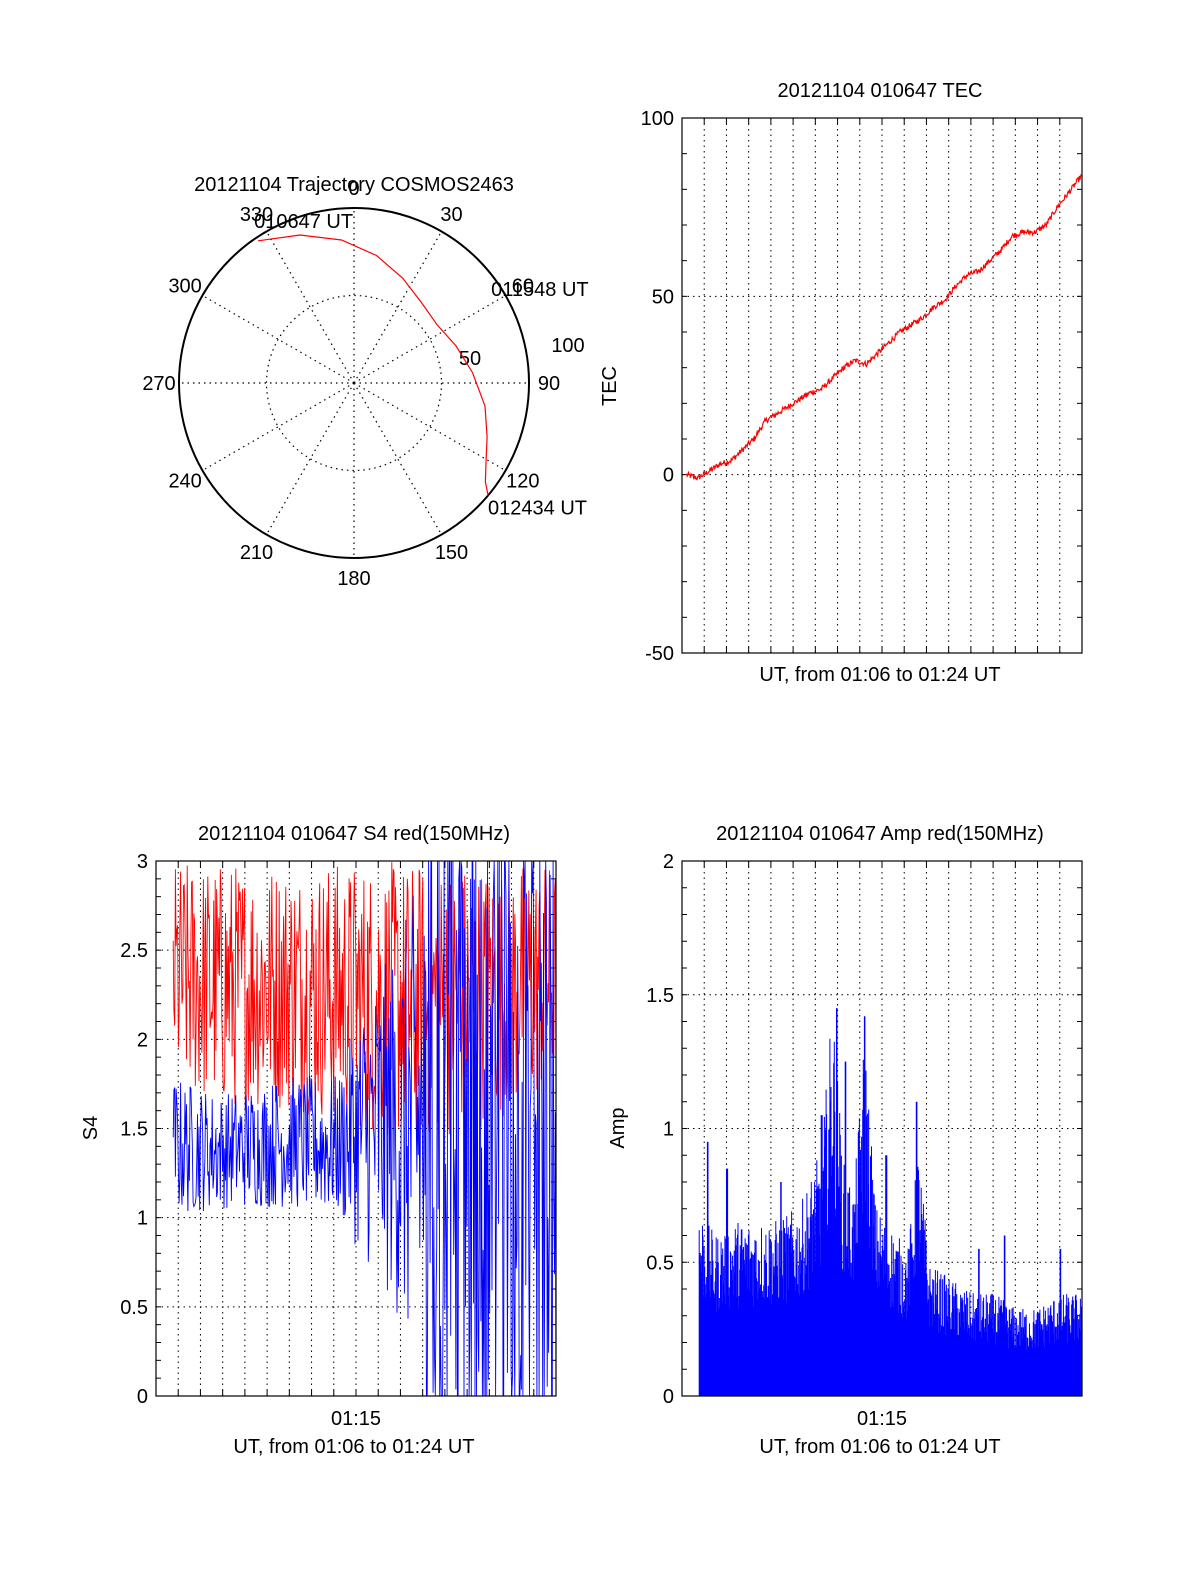  I want to click on amp-blue-series, so click(890, 1202).